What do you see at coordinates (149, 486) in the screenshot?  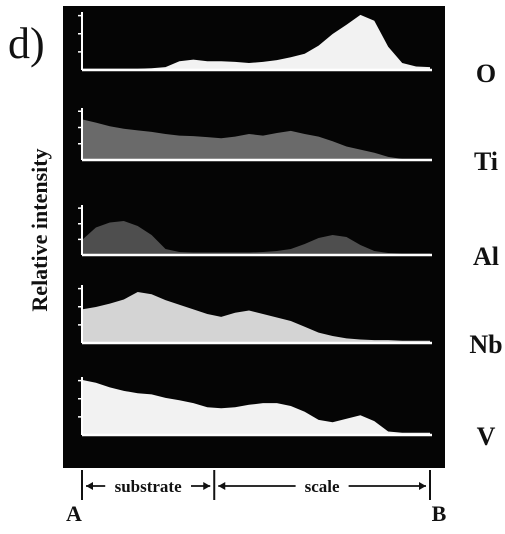 I see `region-label-substrate: substrate` at bounding box center [149, 486].